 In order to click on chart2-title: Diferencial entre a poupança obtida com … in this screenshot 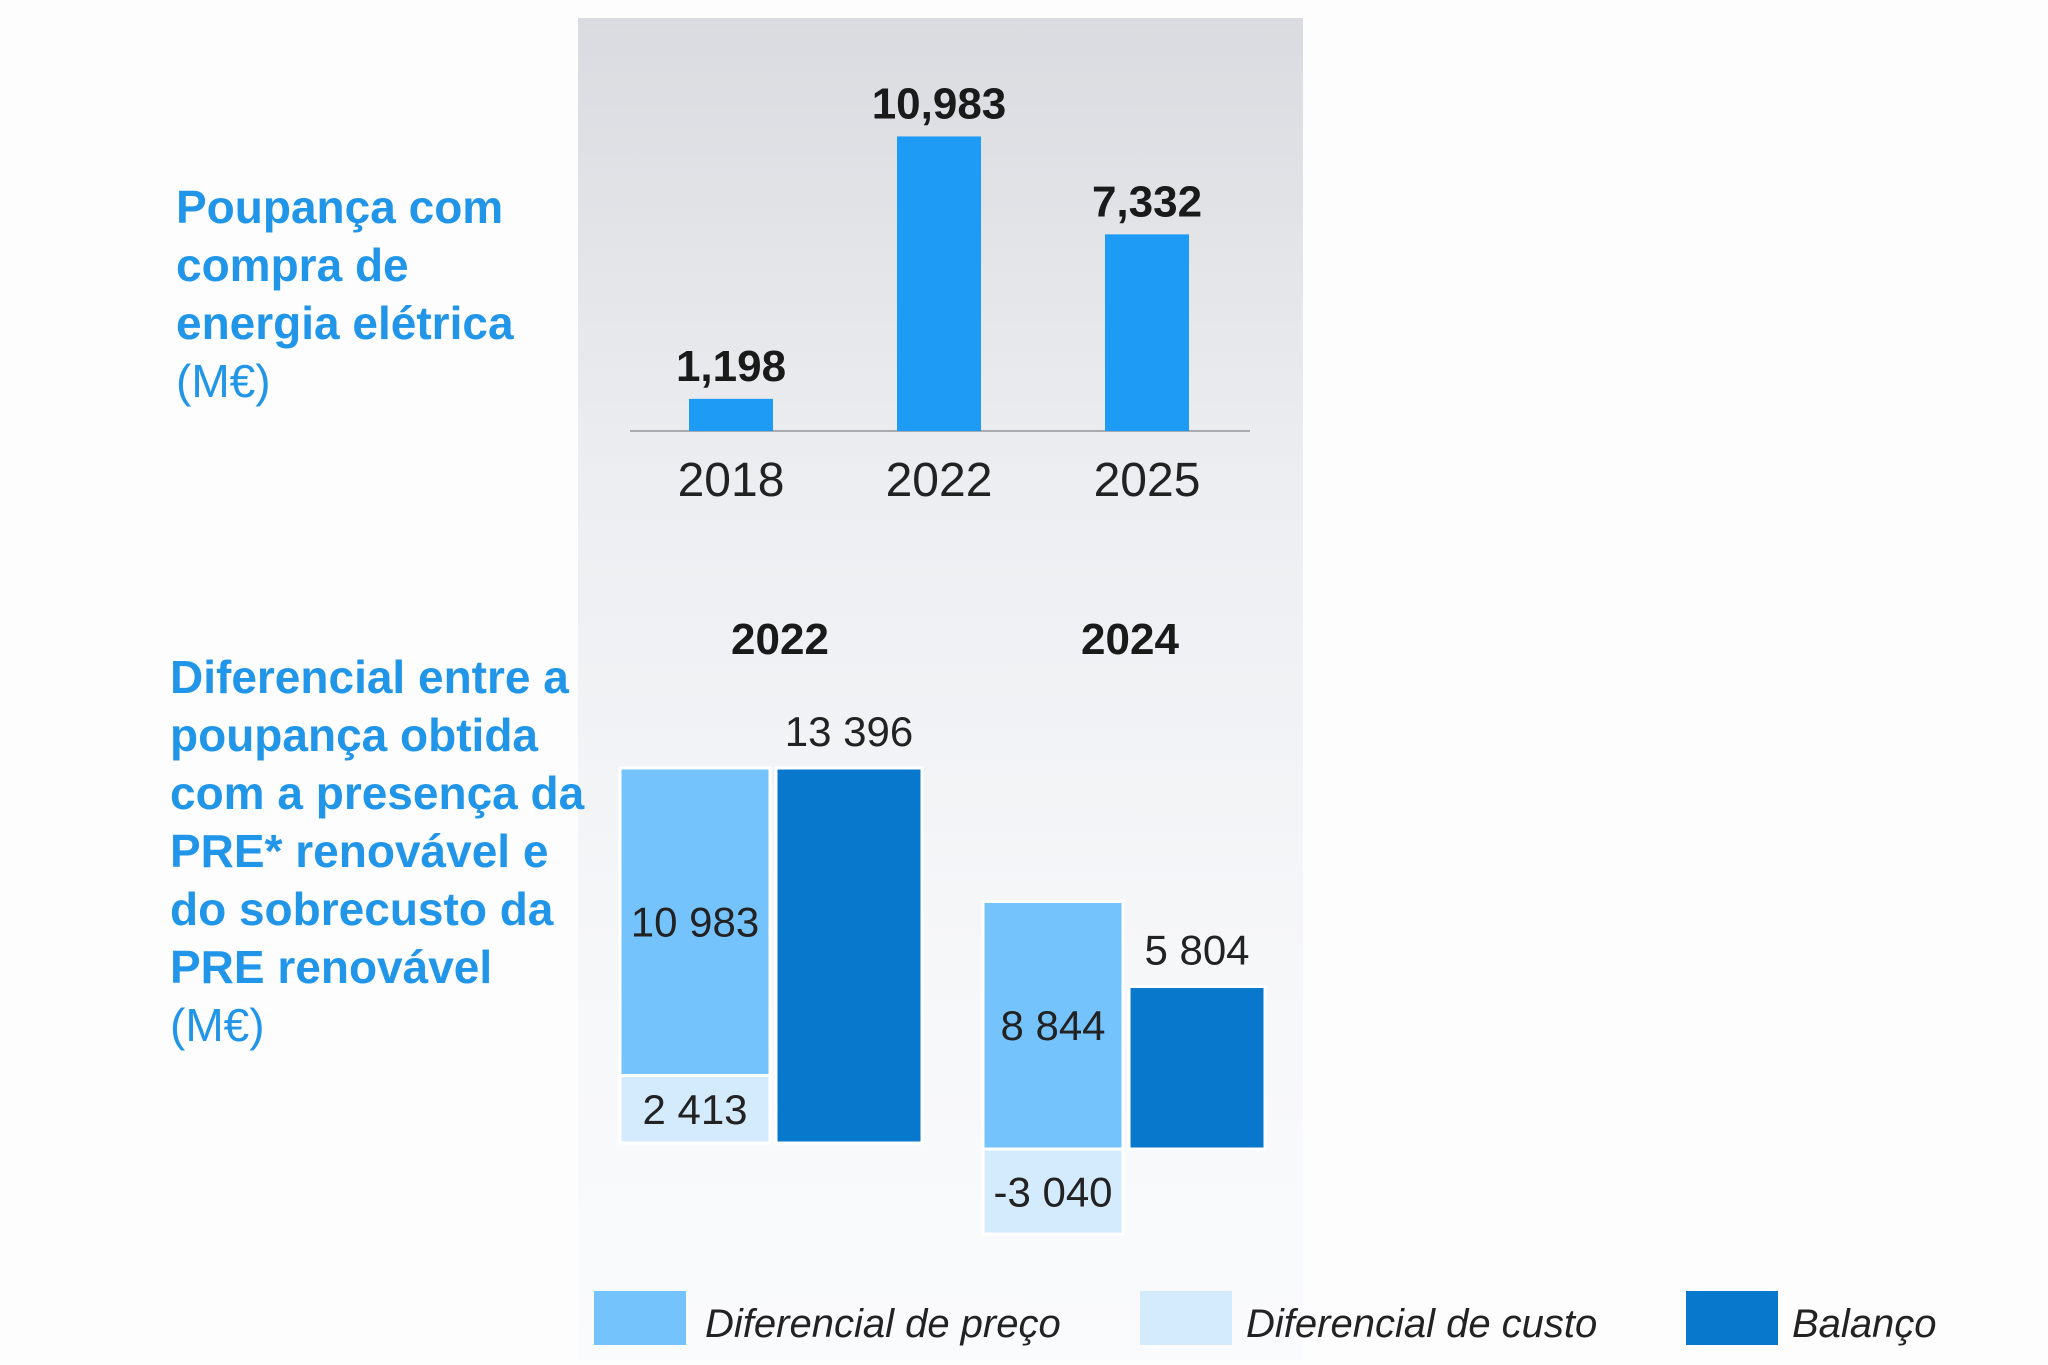, I will do `click(380, 851)`.